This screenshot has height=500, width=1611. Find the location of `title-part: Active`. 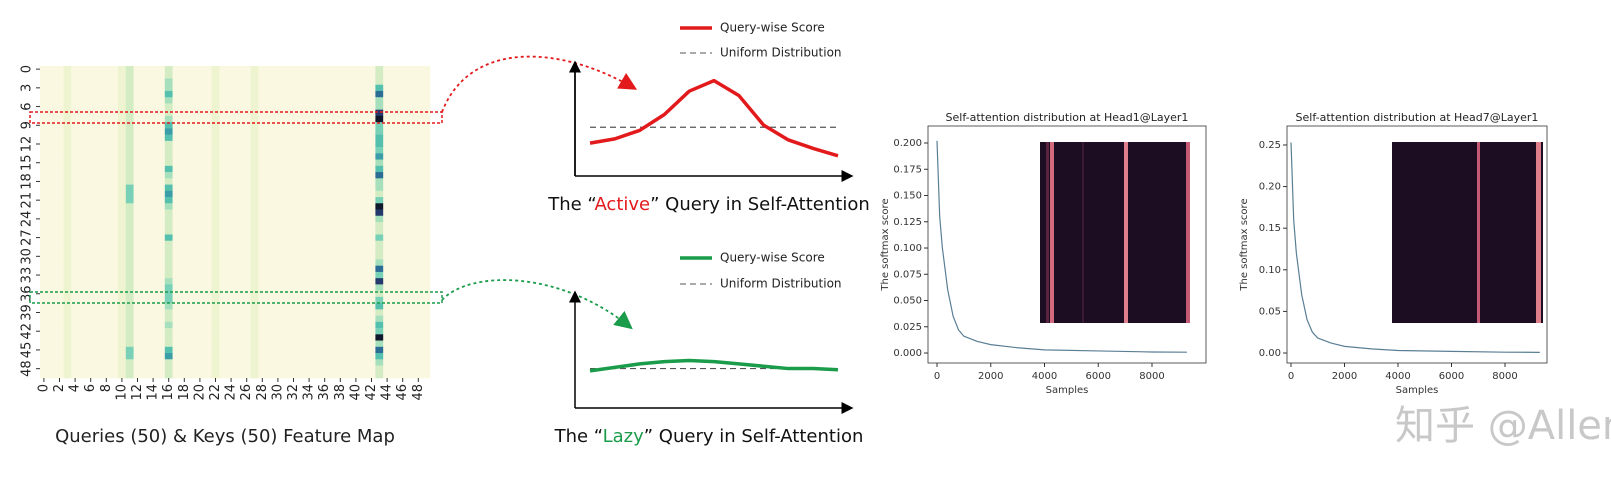

title-part: Active is located at coordinates (622, 204).